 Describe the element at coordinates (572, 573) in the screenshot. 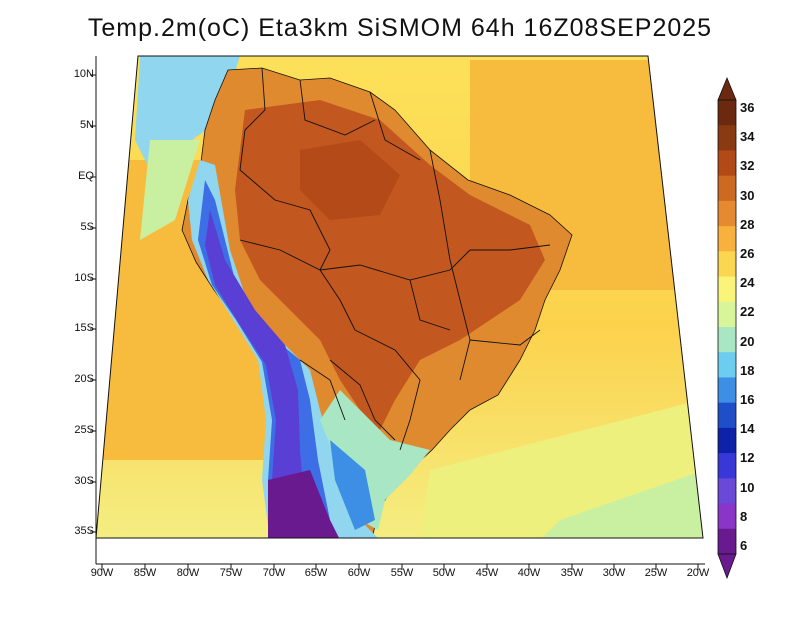

I see `lon-label-35w: 35W` at that location.